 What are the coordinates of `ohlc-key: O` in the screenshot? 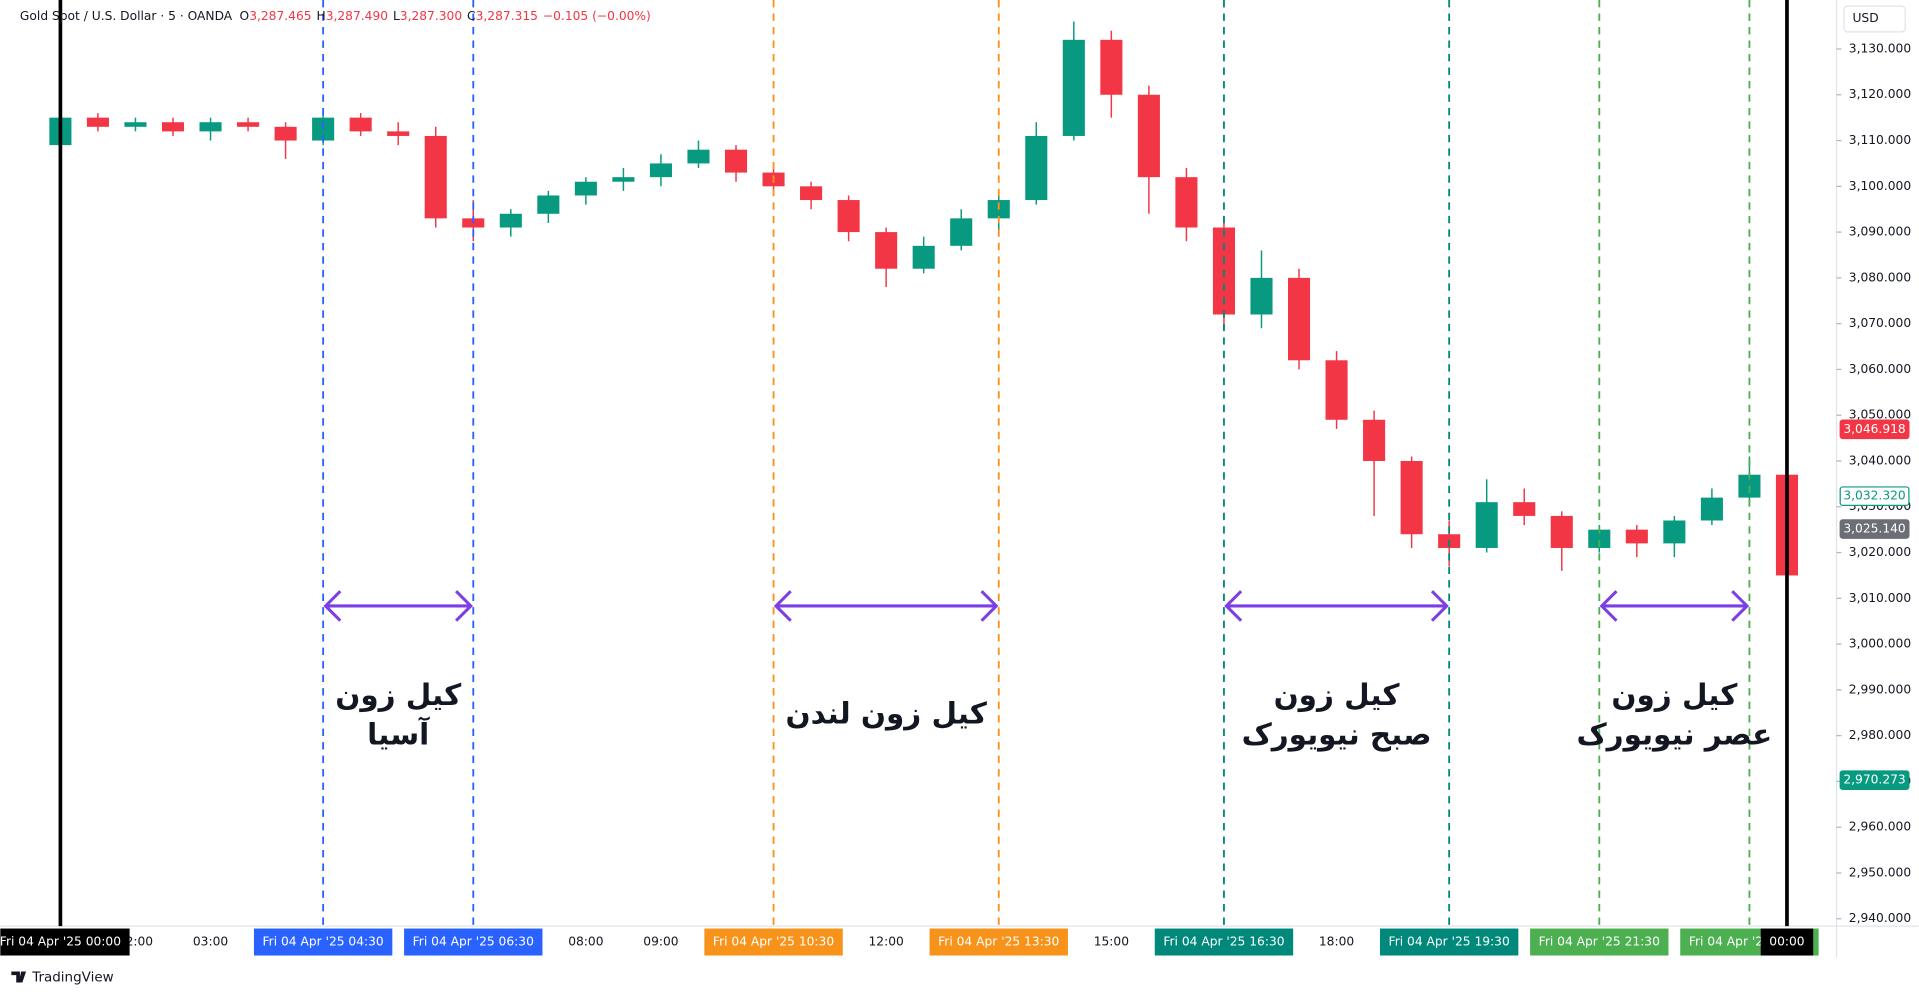 It's located at (245, 15).